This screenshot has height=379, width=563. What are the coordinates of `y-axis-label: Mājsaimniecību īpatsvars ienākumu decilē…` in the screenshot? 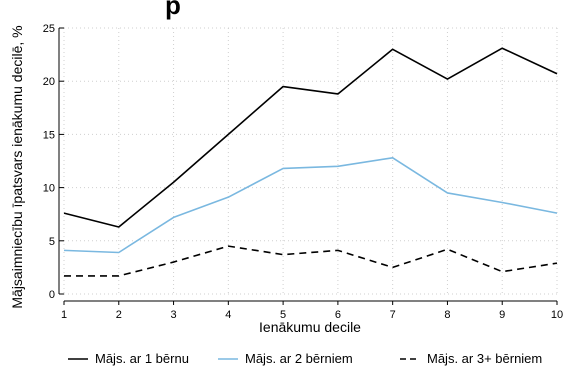 It's located at (17, 166).